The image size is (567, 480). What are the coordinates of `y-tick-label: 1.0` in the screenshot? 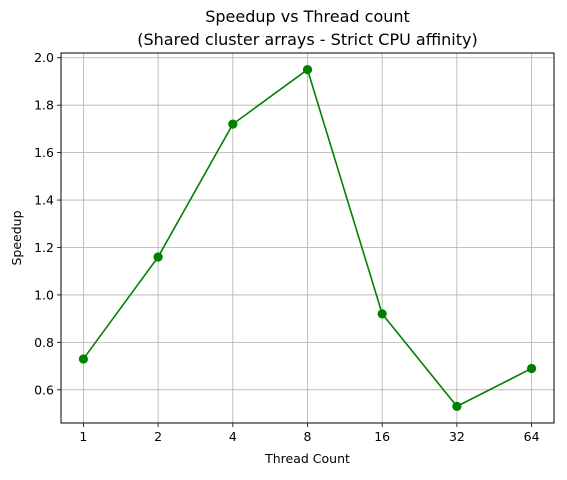 It's located at (44, 294).